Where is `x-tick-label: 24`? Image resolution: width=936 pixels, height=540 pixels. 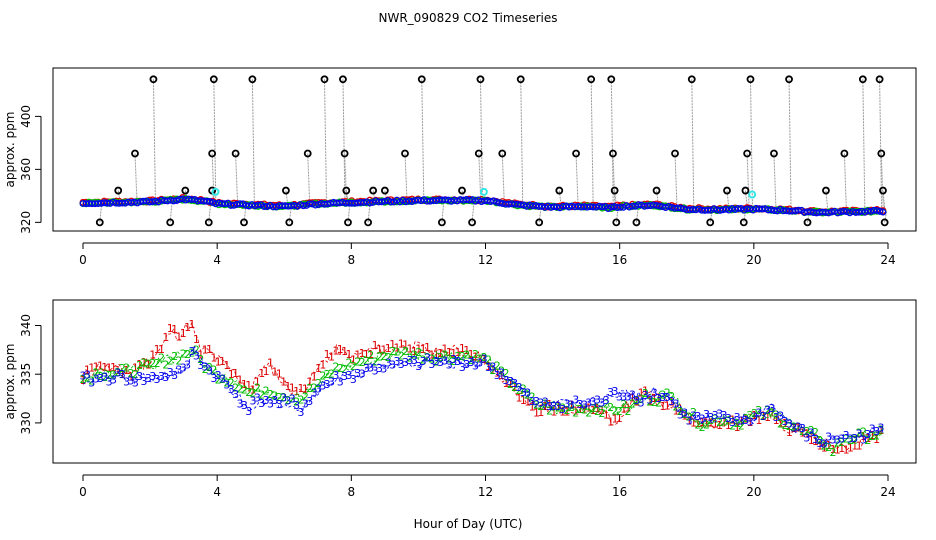 x-tick-label: 24 is located at coordinates (887, 260).